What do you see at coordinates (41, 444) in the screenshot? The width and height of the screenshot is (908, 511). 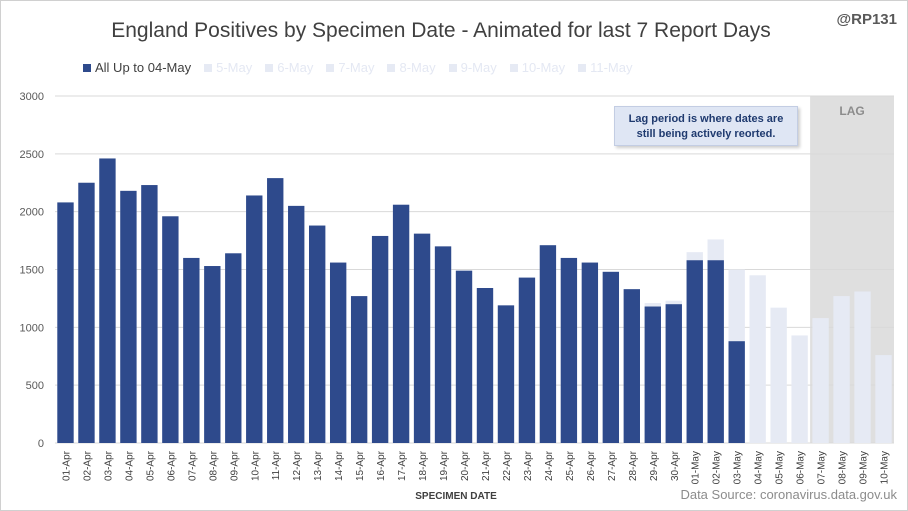 I see `y-tick-label: 0` at bounding box center [41, 444].